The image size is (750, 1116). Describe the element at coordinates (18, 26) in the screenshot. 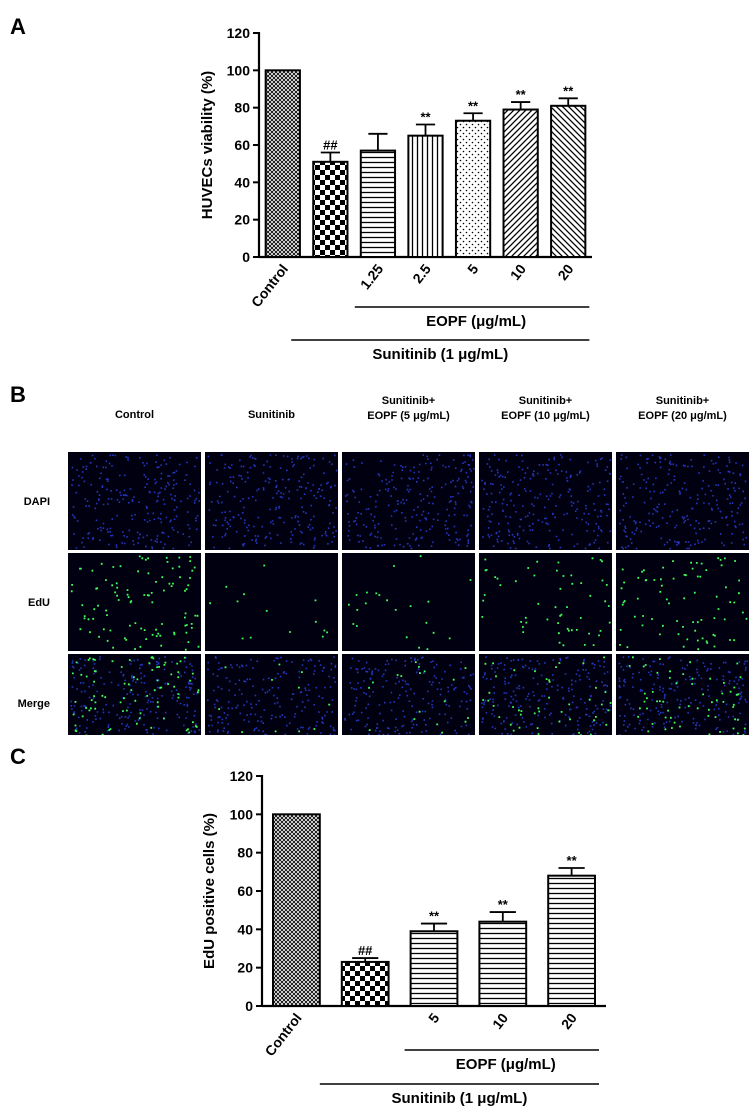

I see `panel-label-a: A` at that location.